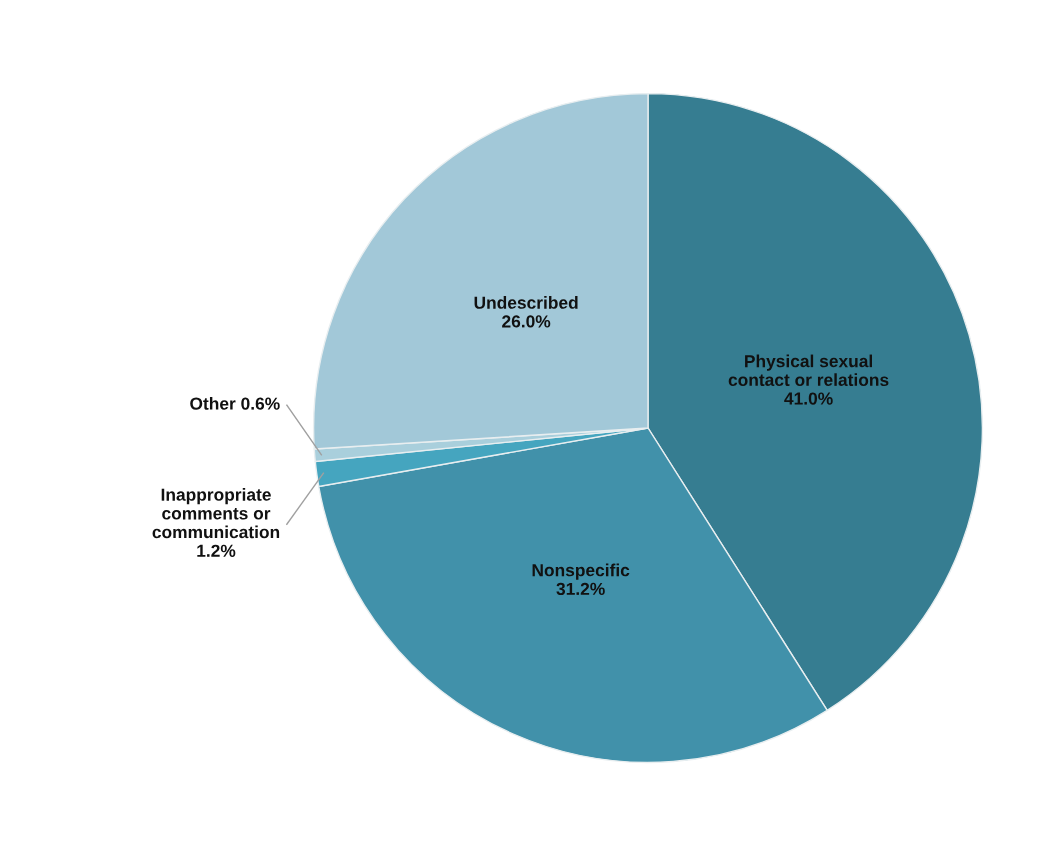 This screenshot has height=842, width=1057. What do you see at coordinates (526, 321) in the screenshot?
I see `data-label: 26.0%` at bounding box center [526, 321].